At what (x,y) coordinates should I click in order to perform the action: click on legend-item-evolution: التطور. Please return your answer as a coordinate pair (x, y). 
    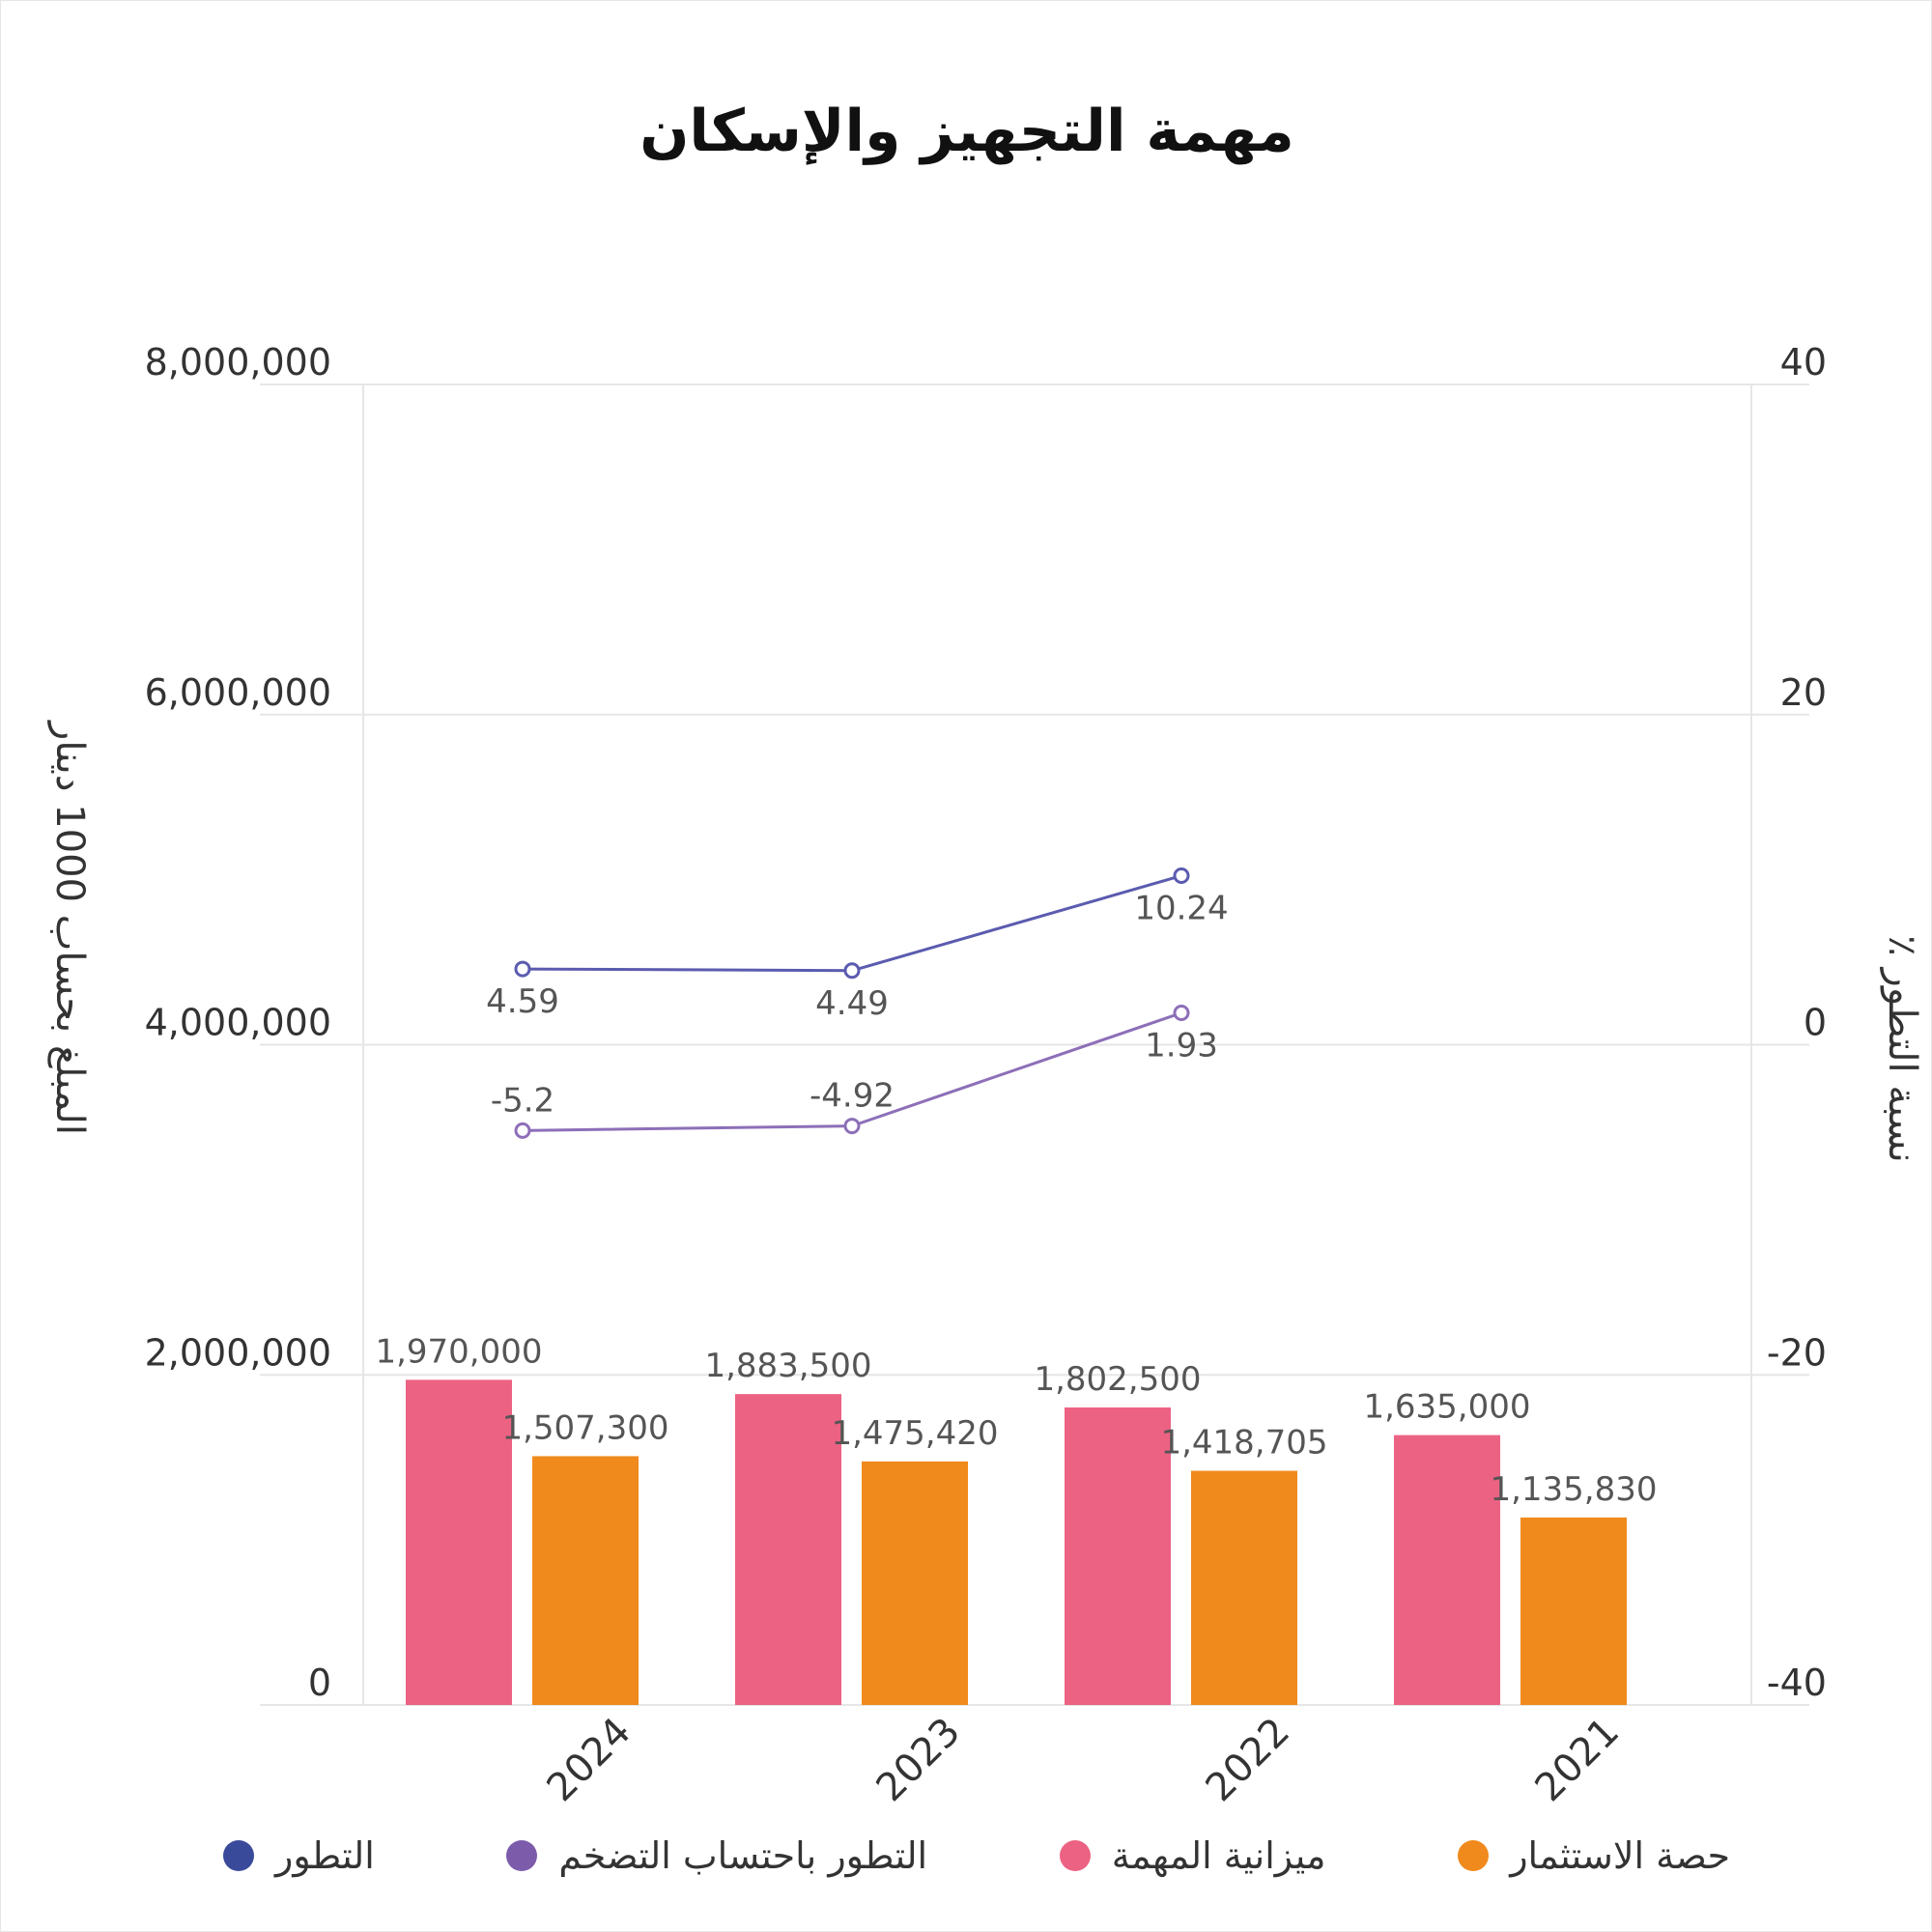
    Looking at the image, I should click on (299, 1855).